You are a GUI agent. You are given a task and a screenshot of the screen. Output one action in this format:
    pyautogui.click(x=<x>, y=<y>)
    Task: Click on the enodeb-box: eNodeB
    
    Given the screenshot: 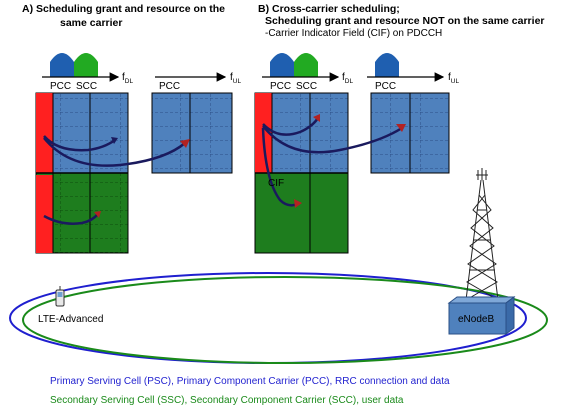 What is the action you would take?
    pyautogui.click(x=481, y=315)
    